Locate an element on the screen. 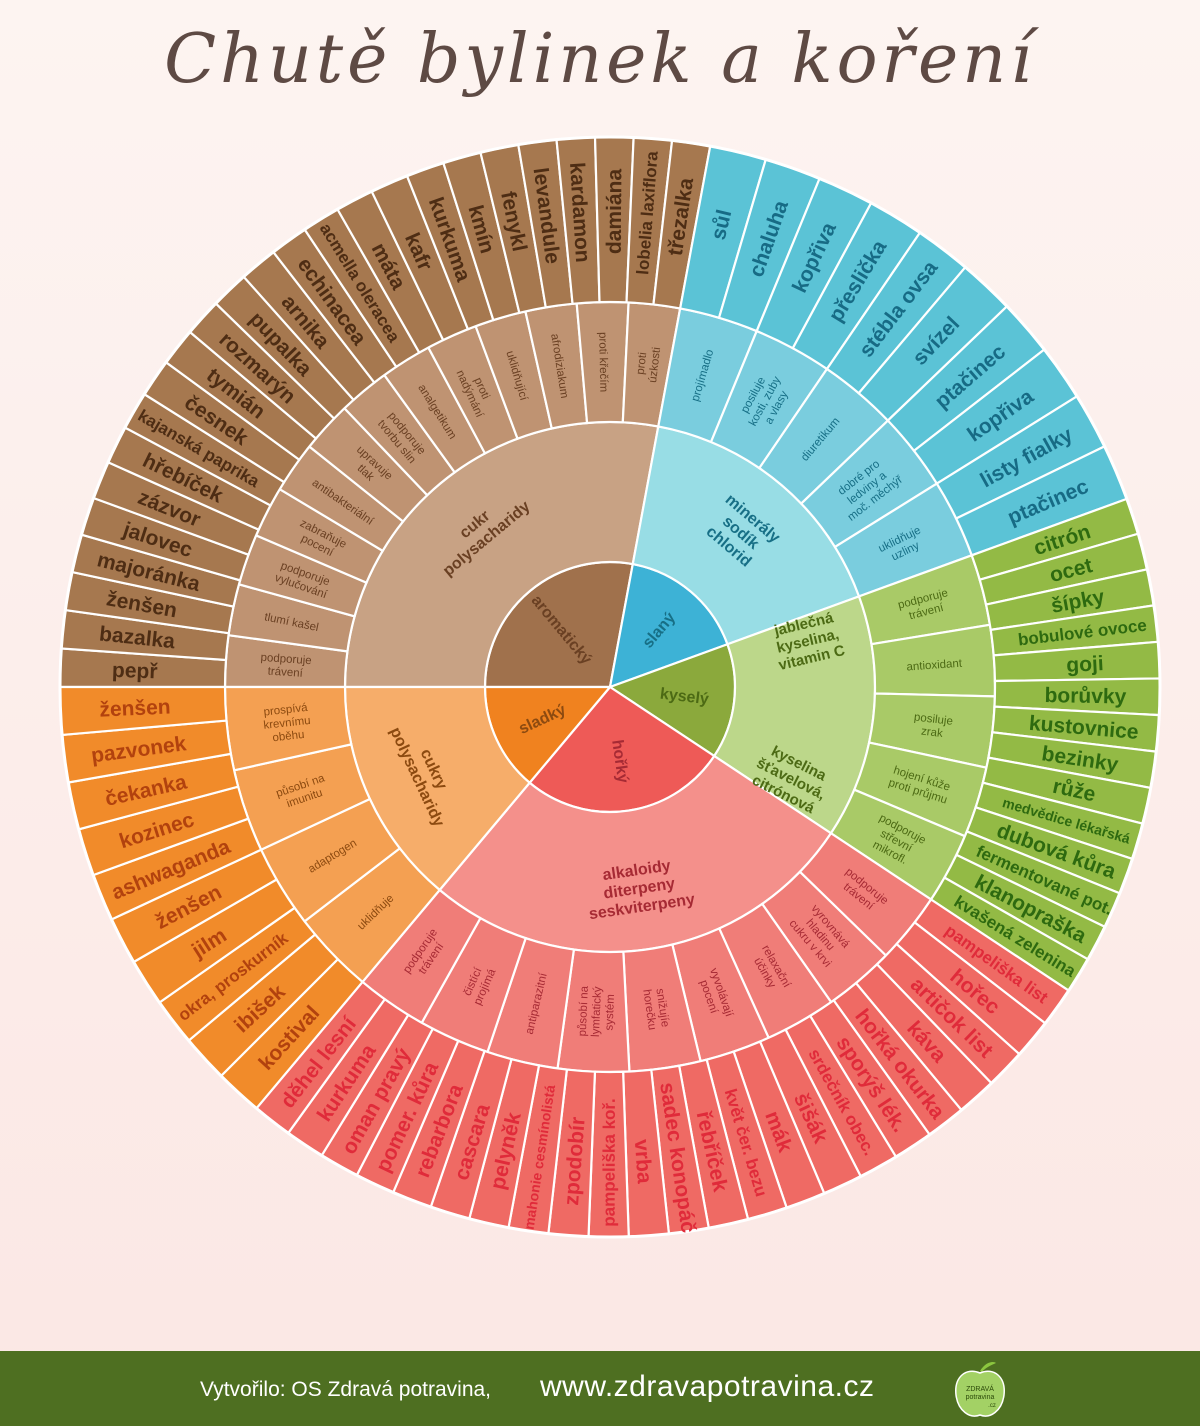 Image resolution: width=1200 pixels, height=1426 pixels. outer-label: goji is located at coordinates (1085, 664).